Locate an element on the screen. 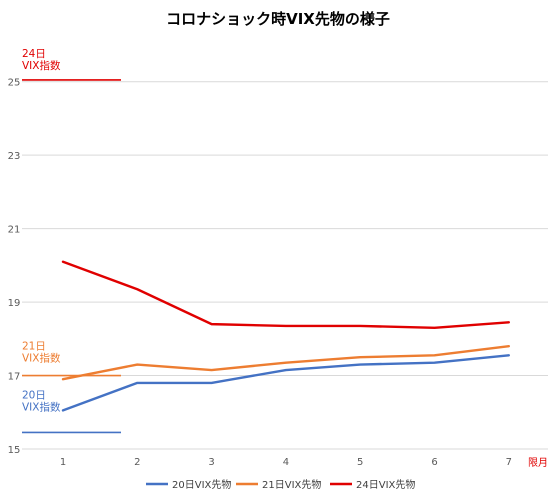  x-tick-label: 5 is located at coordinates (360, 462).